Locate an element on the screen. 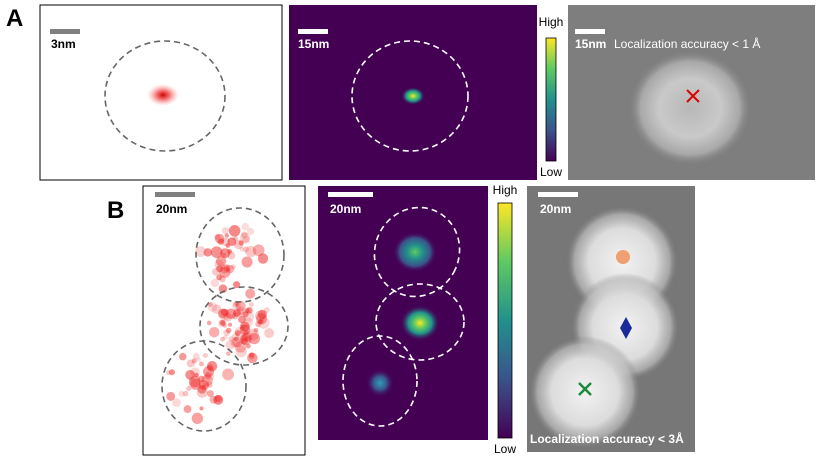  panel-label: B is located at coordinates (115, 210).